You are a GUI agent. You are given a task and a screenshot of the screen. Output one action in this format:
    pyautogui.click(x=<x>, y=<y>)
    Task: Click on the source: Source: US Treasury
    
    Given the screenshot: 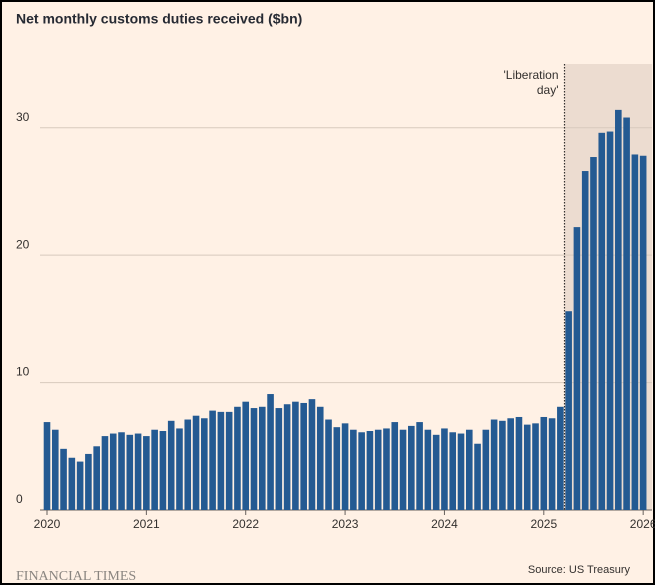 What is the action you would take?
    pyautogui.click(x=579, y=570)
    